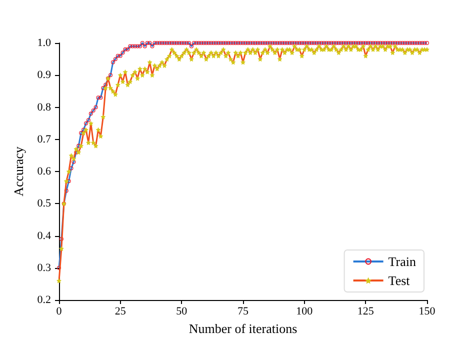 Image resolution: width=474 pixels, height=340 pixels. What do you see at coordinates (399, 280) in the screenshot?
I see `legend-label: Test` at bounding box center [399, 280].